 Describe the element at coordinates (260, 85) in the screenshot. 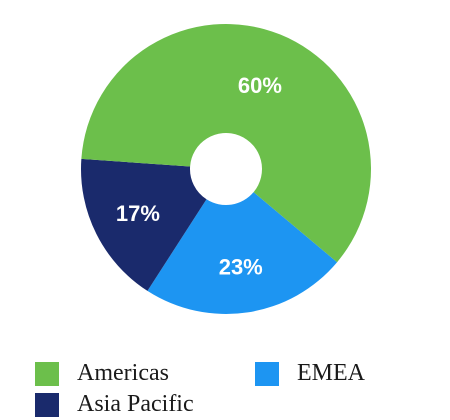

I see `data-label-americas: 60%` at that location.